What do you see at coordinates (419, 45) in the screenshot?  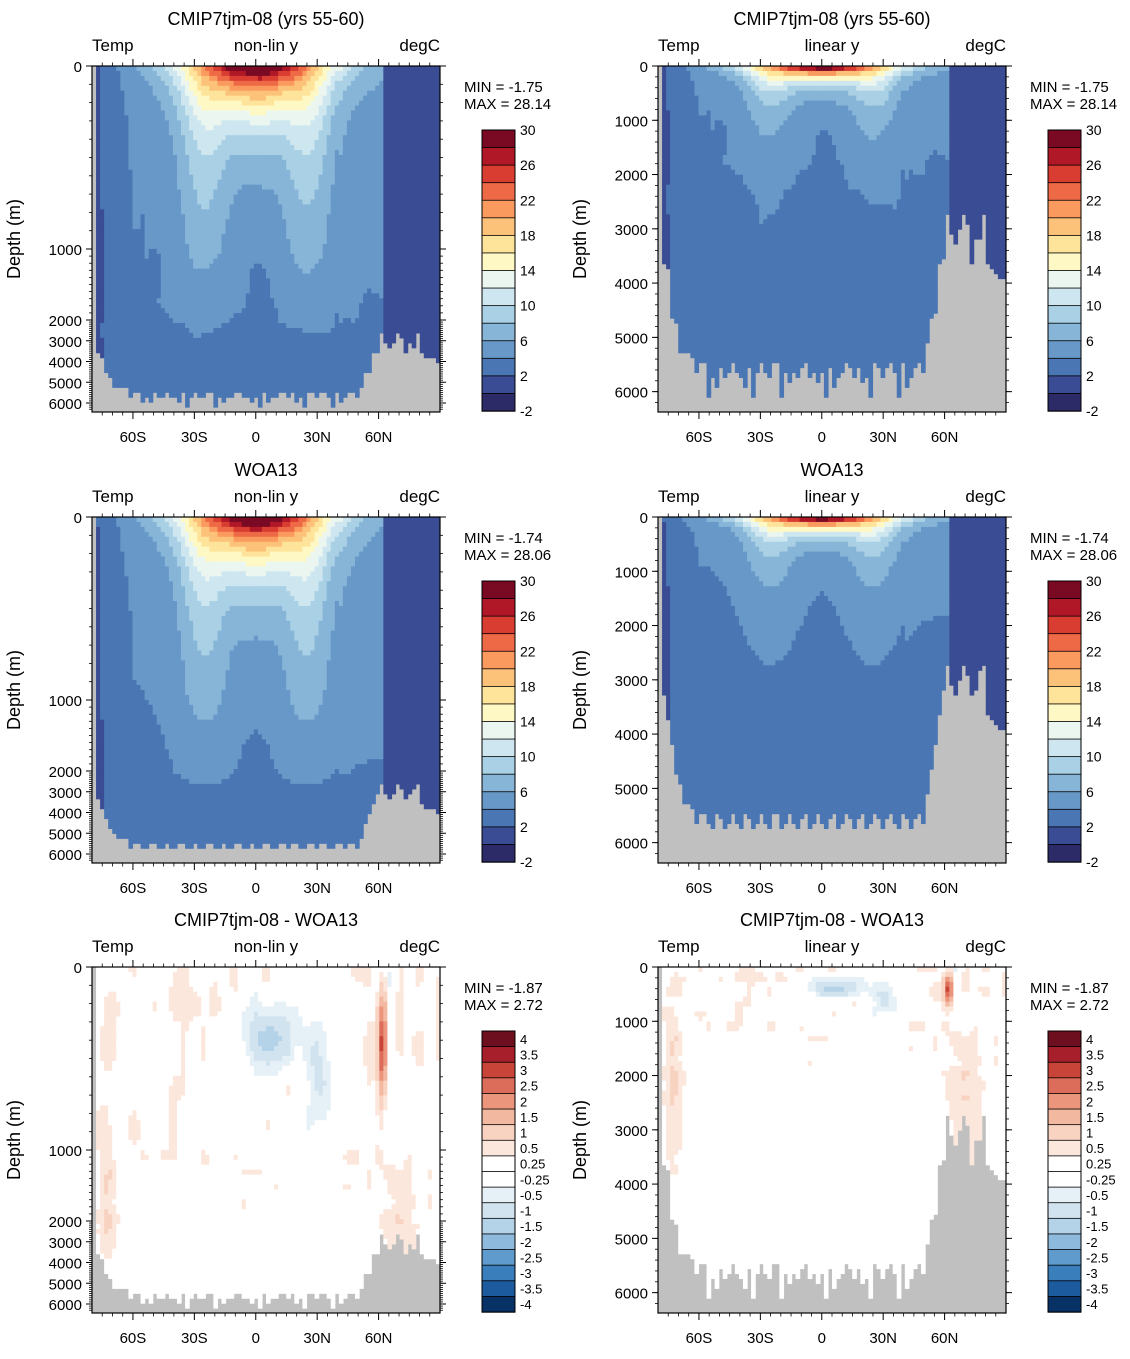 I see `unit-label: degC` at bounding box center [419, 45].